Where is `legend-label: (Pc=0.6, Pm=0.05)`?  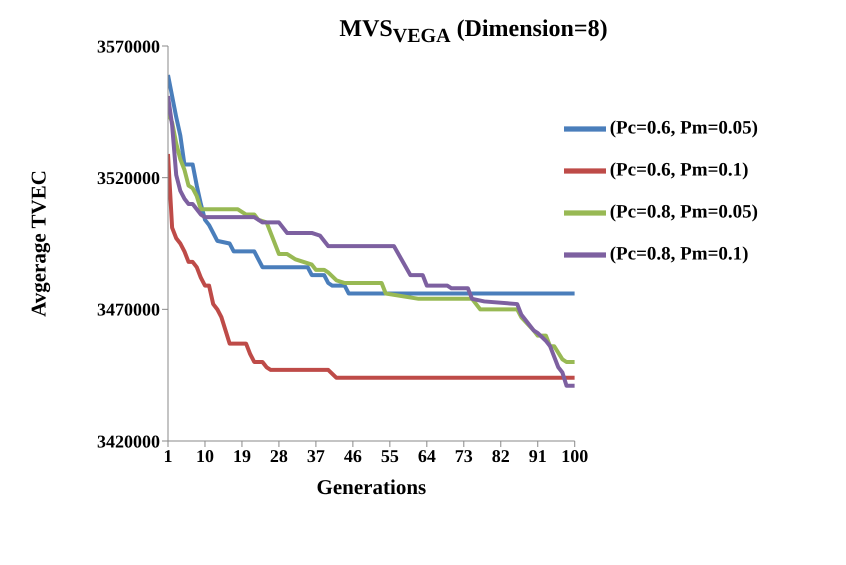
legend-label: (Pc=0.6, Pm=0.05) is located at coordinates (684, 127).